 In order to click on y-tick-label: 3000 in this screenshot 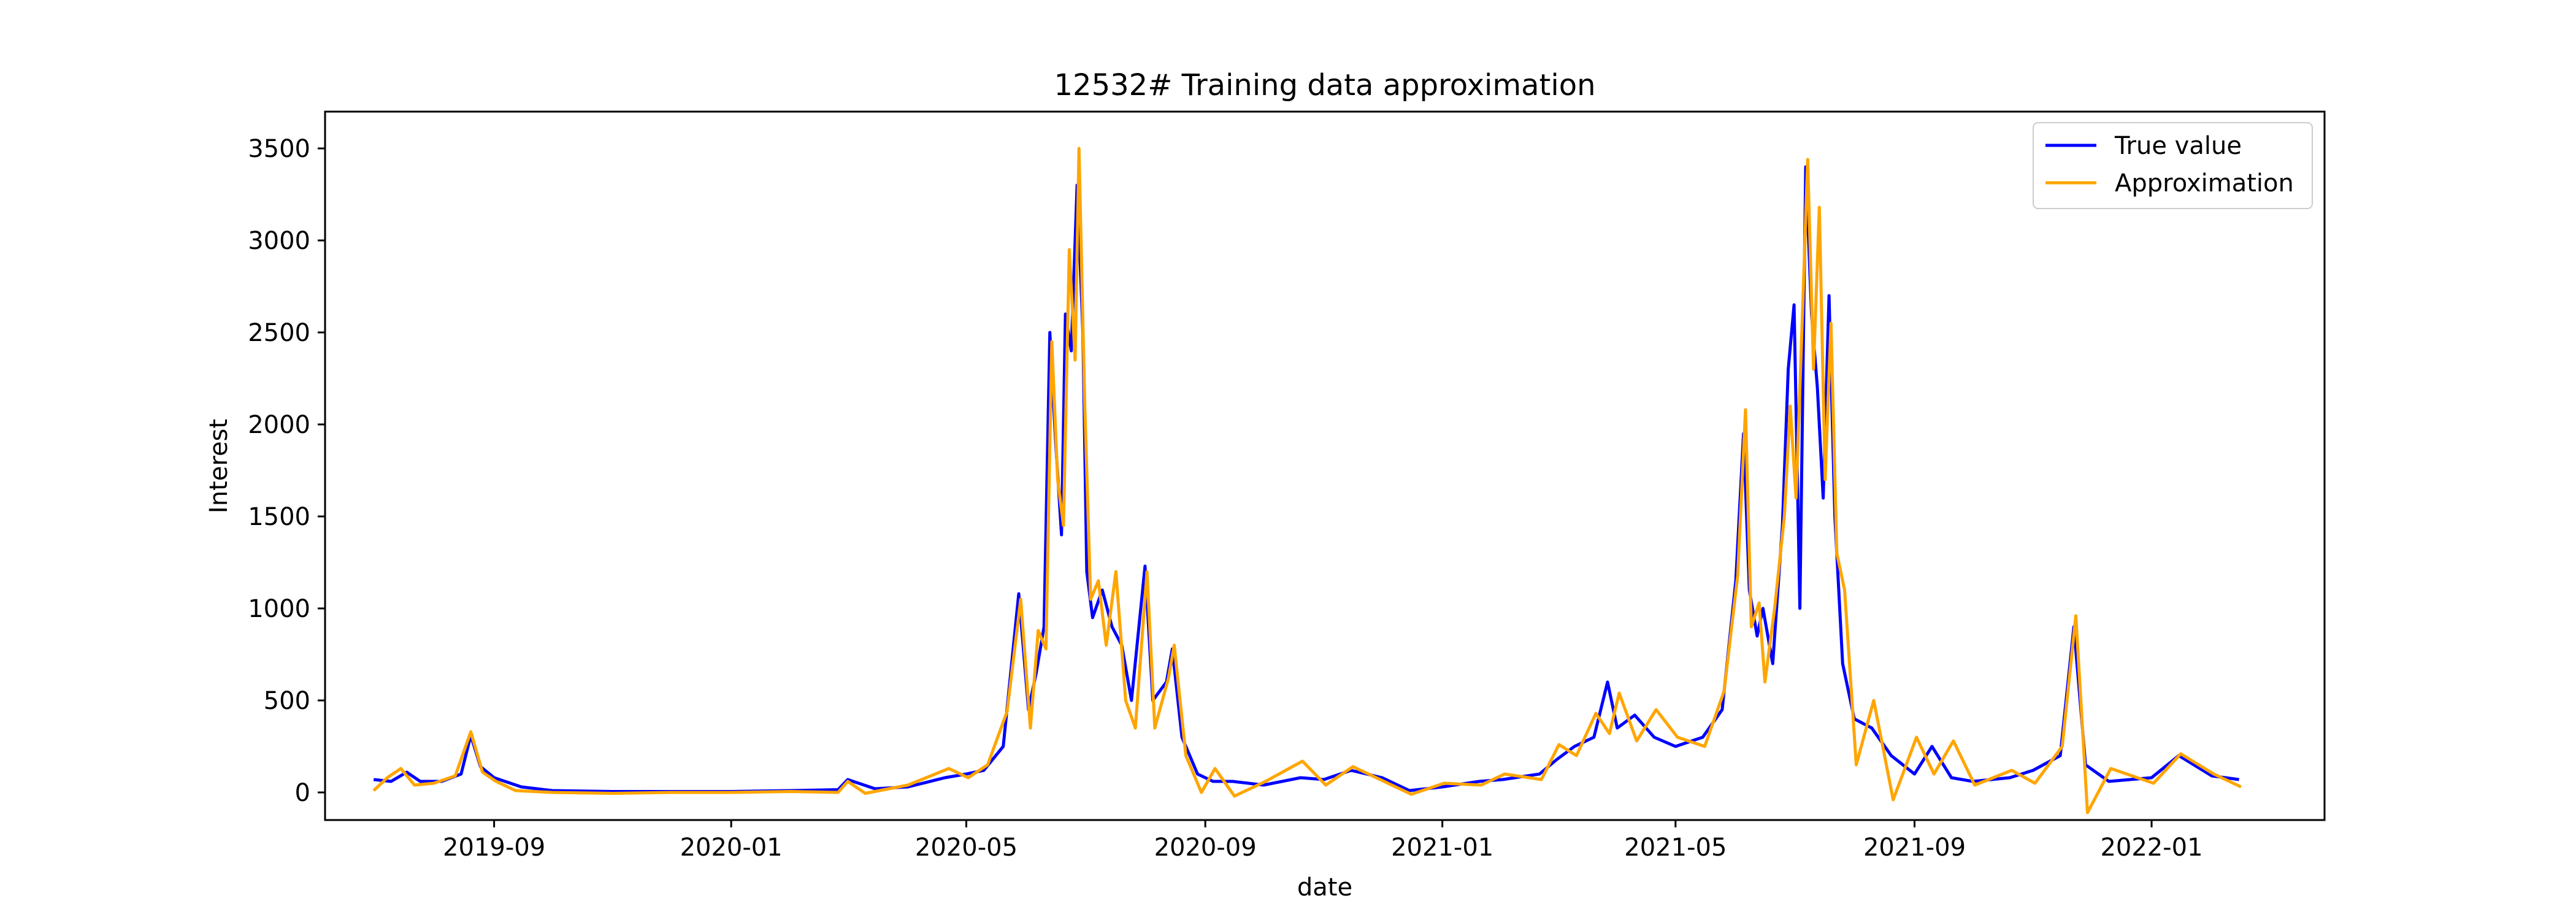, I will do `click(279, 241)`.